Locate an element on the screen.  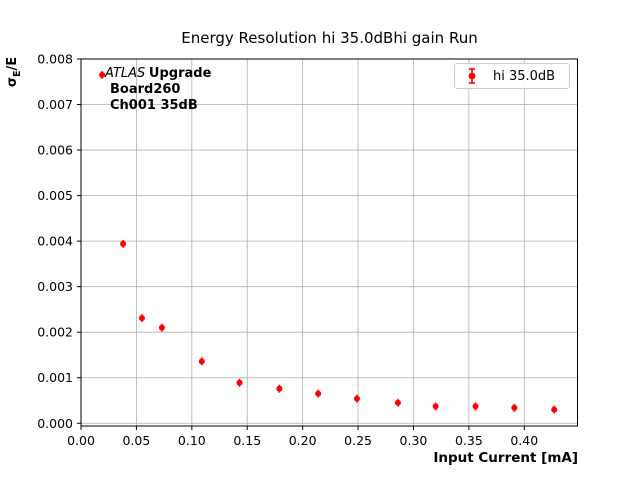
y-tick-label: 0.000 is located at coordinates (55, 423).